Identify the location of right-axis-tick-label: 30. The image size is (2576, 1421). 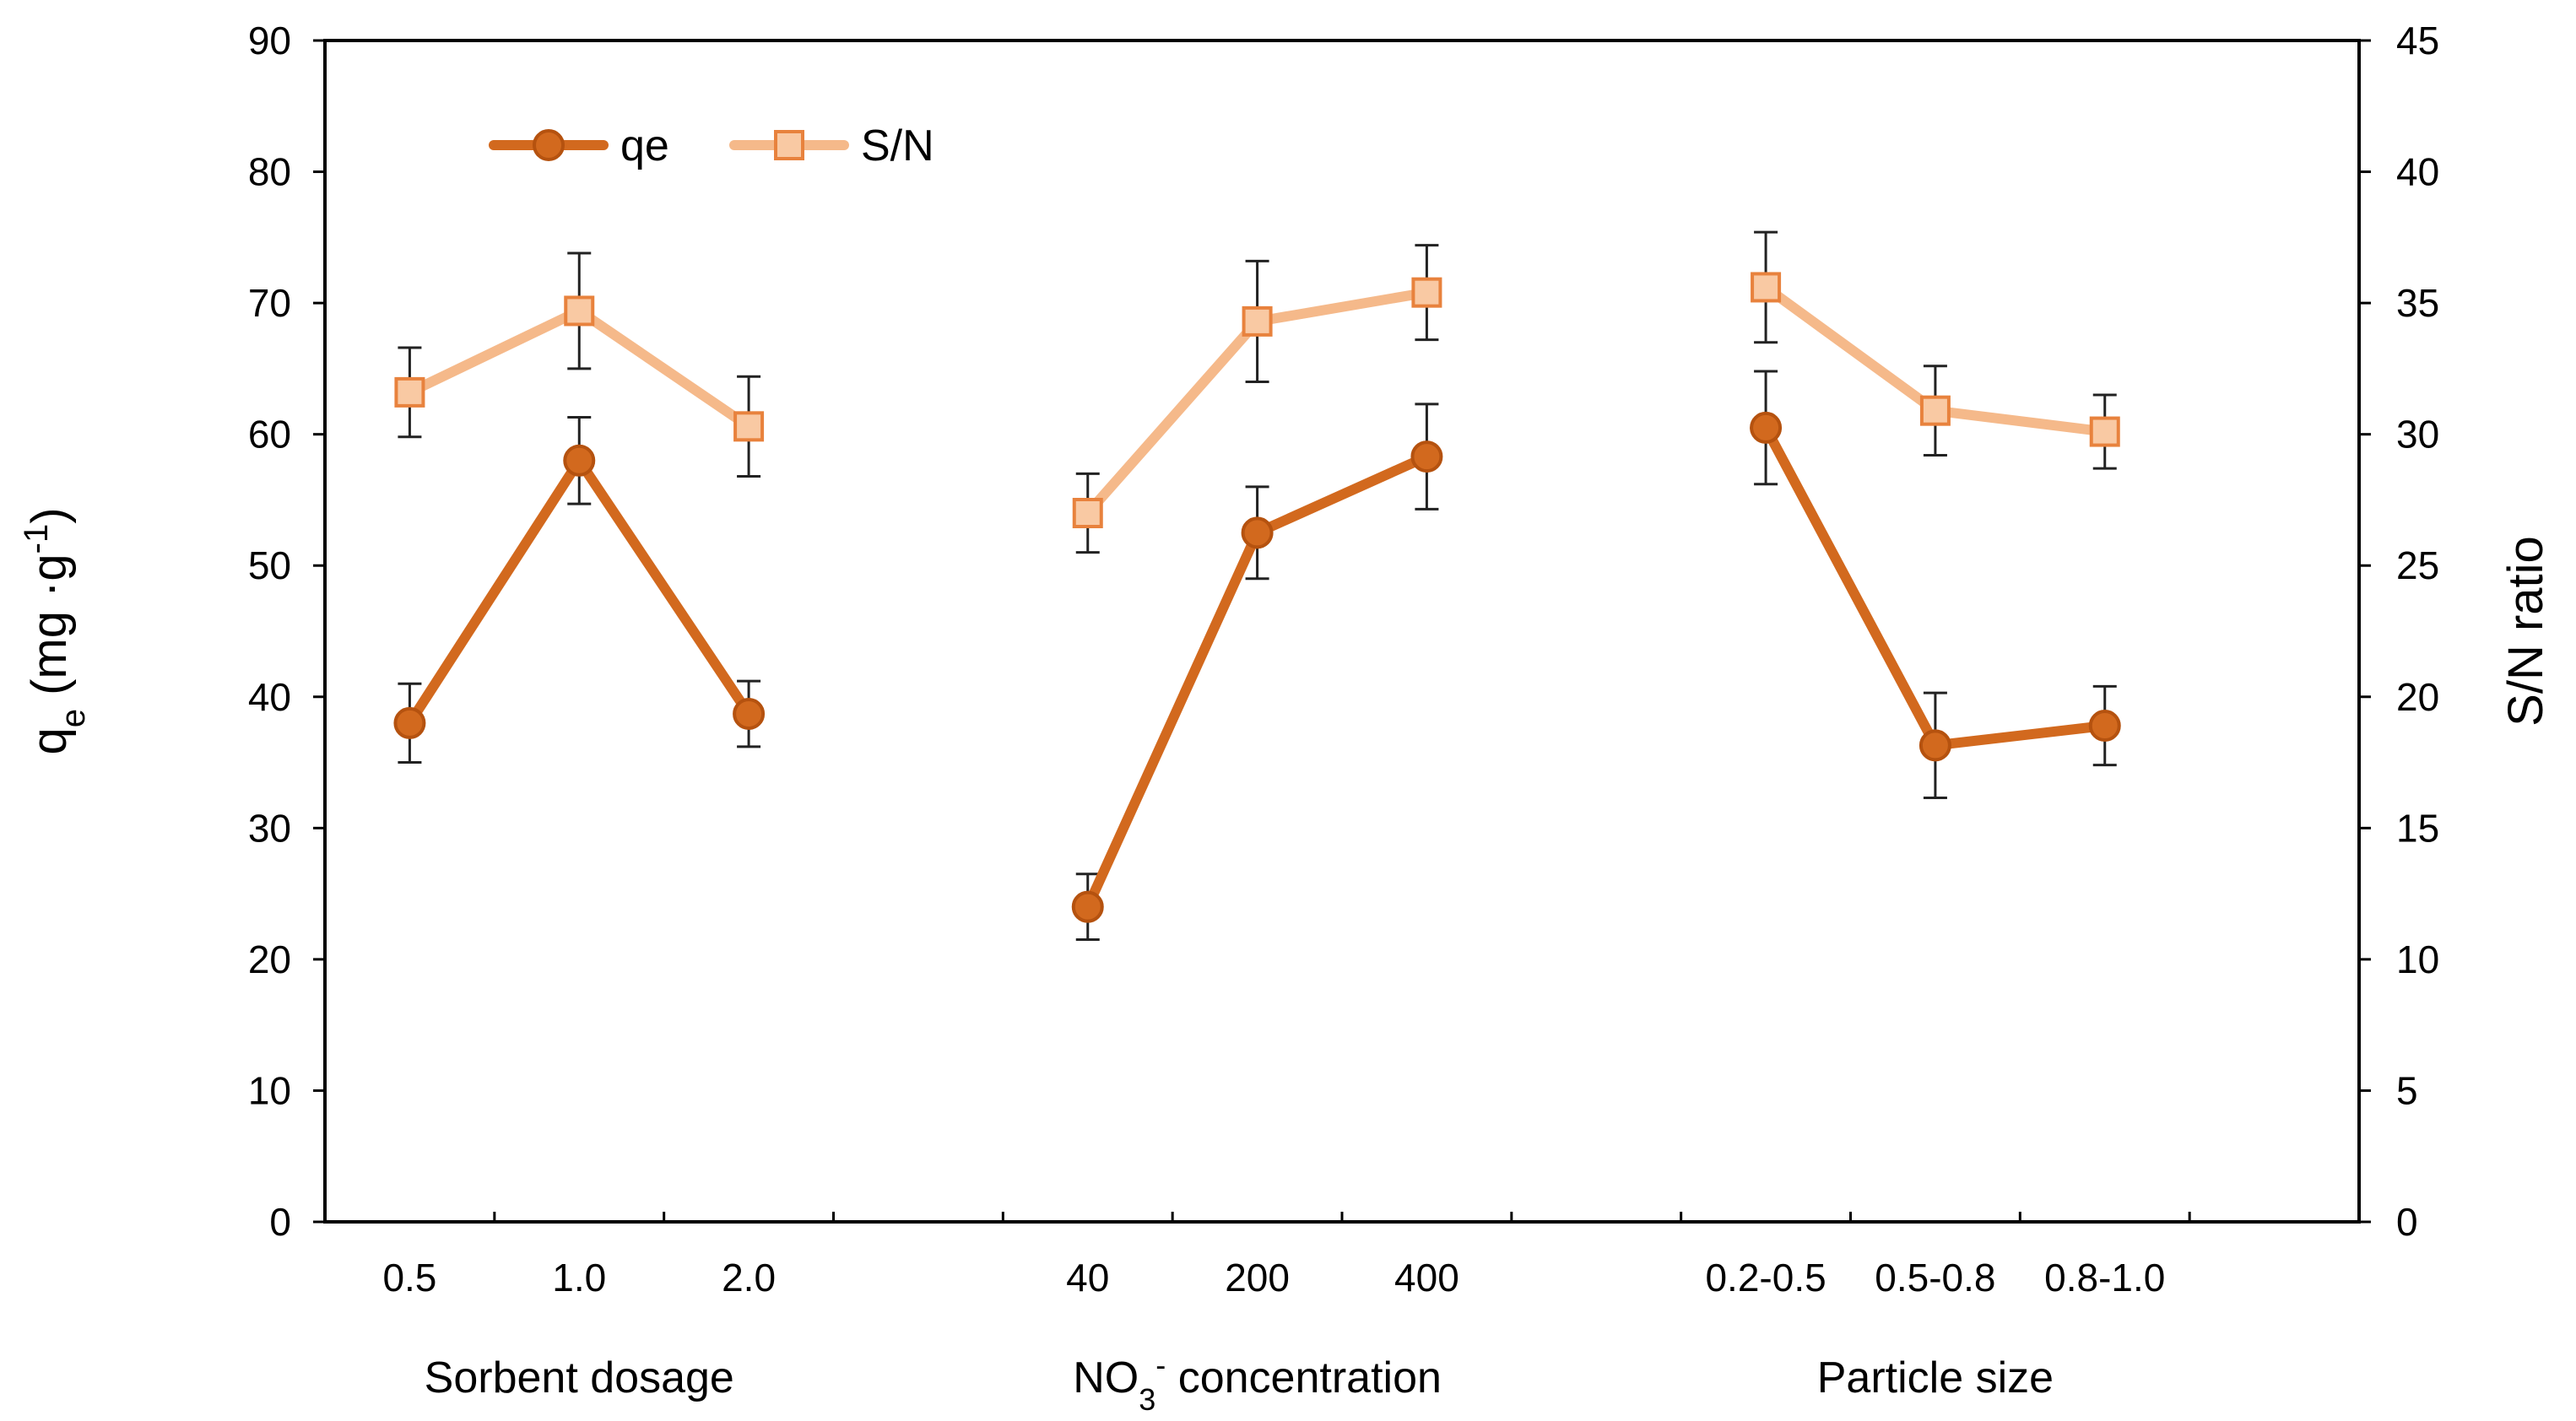
(2417, 435).